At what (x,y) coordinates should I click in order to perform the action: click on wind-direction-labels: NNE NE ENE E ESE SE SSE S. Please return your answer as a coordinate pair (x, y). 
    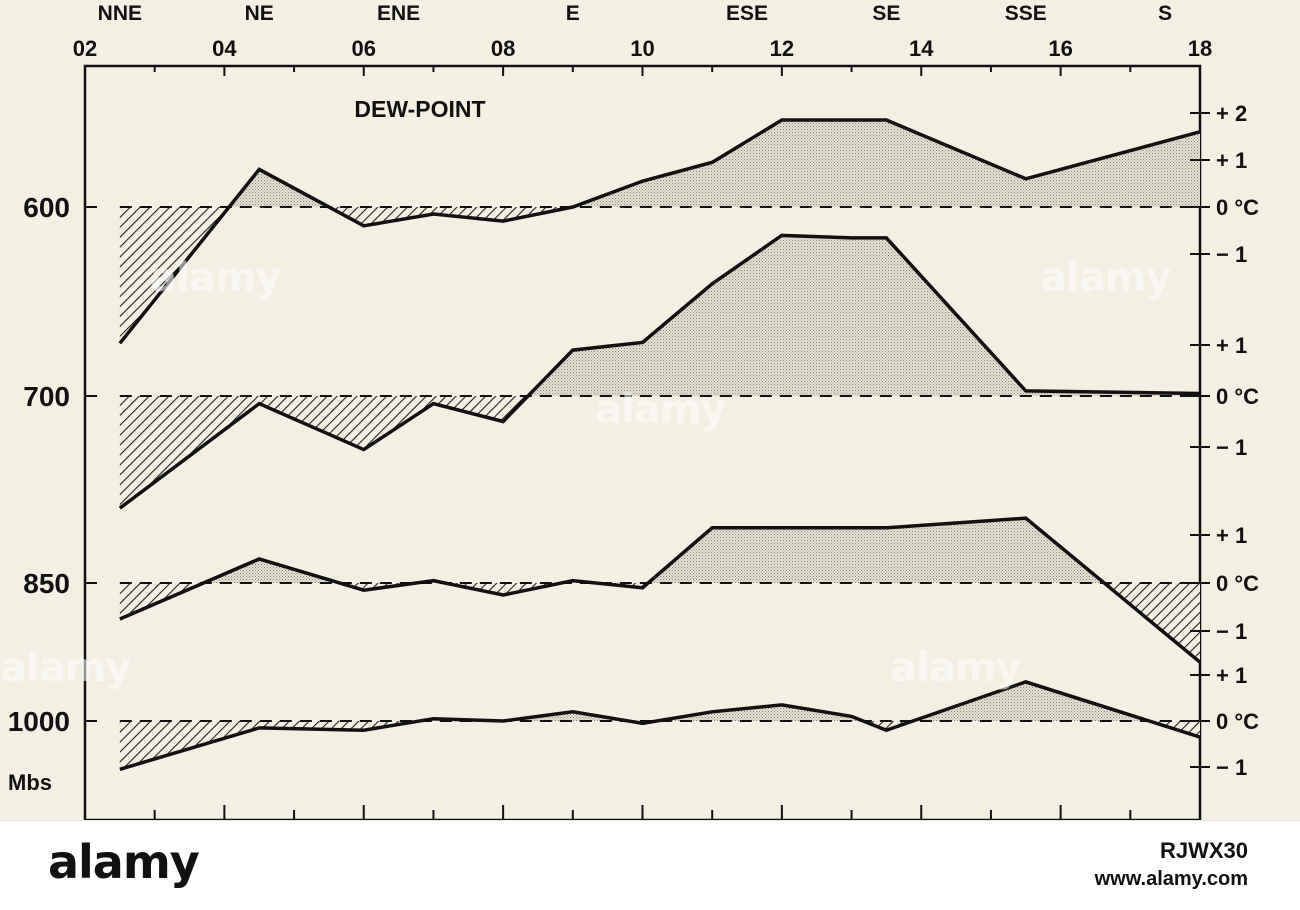
    Looking at the image, I should click on (635, 13).